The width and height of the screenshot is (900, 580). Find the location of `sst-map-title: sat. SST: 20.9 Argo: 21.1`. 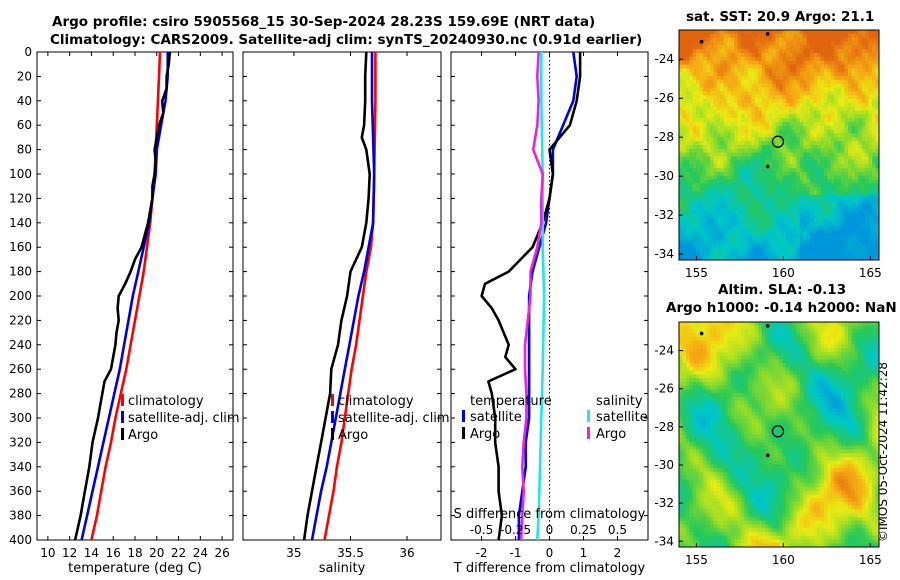

sst-map-title: sat. SST: 20.9 Argo: 21.1 is located at coordinates (780, 17).